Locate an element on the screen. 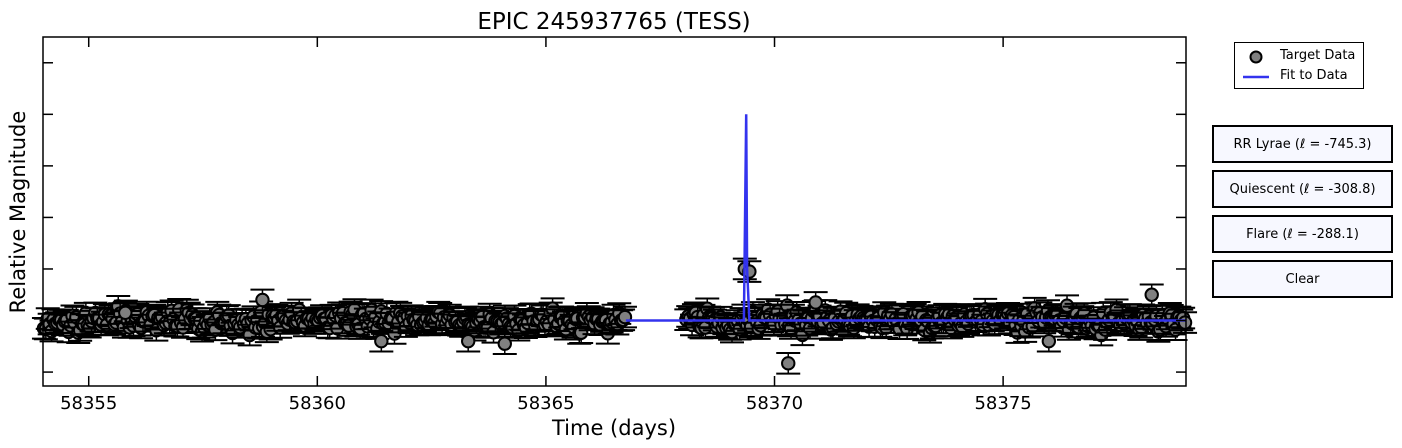  x-tick-label: 58375 is located at coordinates (1002, 403).